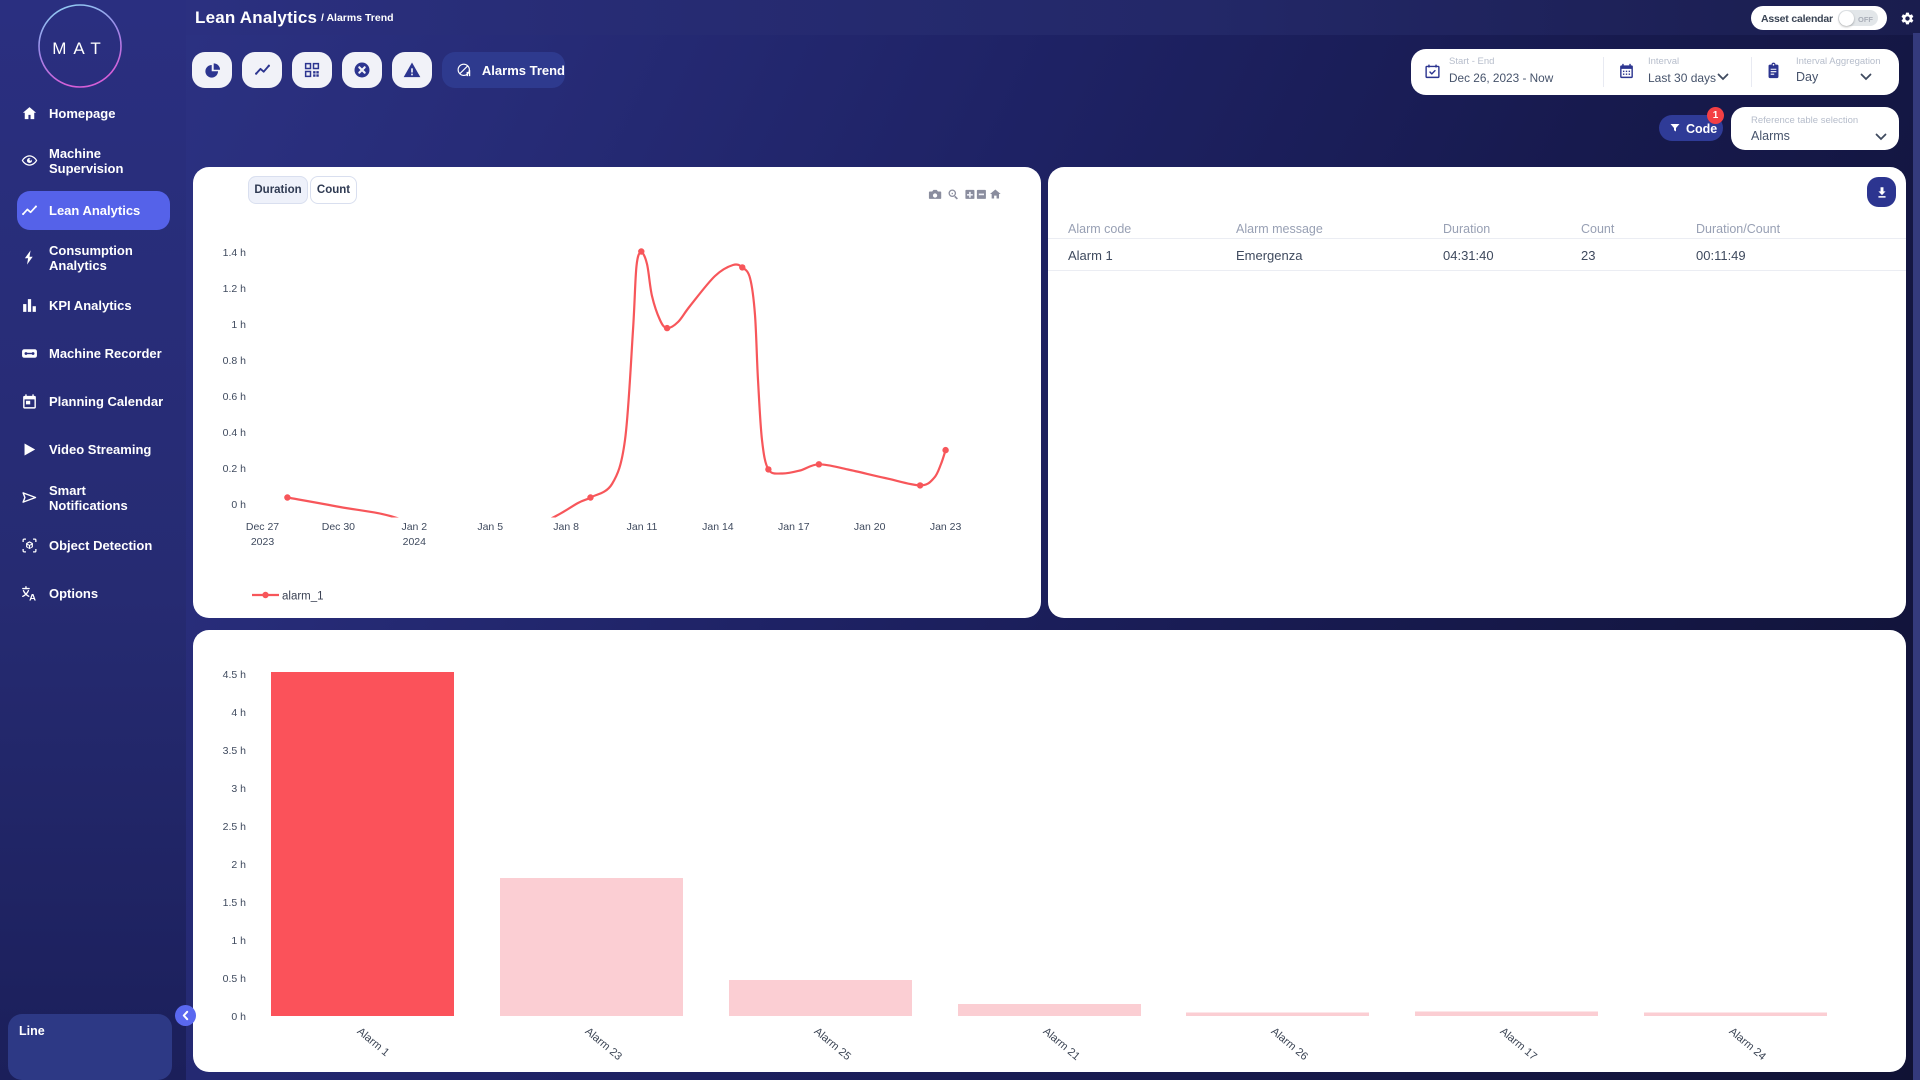 The height and width of the screenshot is (1080, 1920). I want to click on svg-text: 0.8 h, so click(235, 361).